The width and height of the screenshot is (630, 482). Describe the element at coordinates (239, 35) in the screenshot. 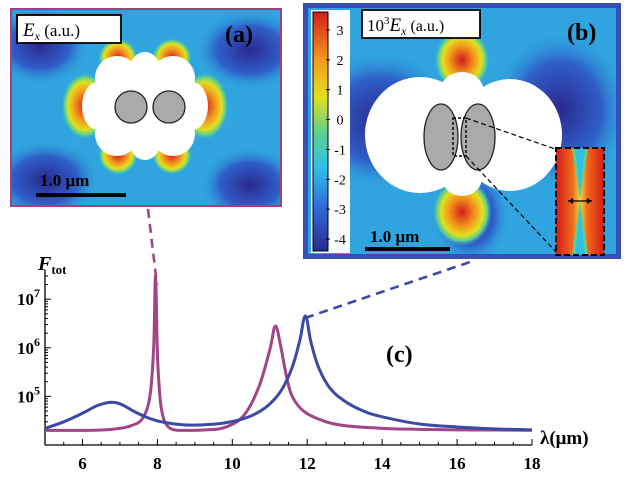

I see `panel-a-label: (a)` at that location.